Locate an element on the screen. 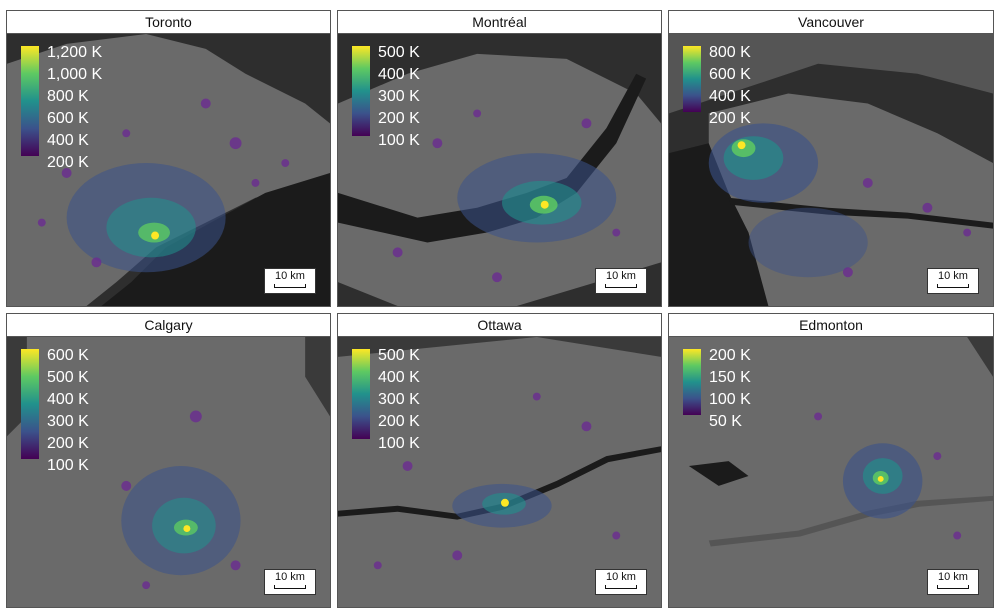 This screenshot has height=611, width=1000. panel-title: Edmonton is located at coordinates (831, 325).